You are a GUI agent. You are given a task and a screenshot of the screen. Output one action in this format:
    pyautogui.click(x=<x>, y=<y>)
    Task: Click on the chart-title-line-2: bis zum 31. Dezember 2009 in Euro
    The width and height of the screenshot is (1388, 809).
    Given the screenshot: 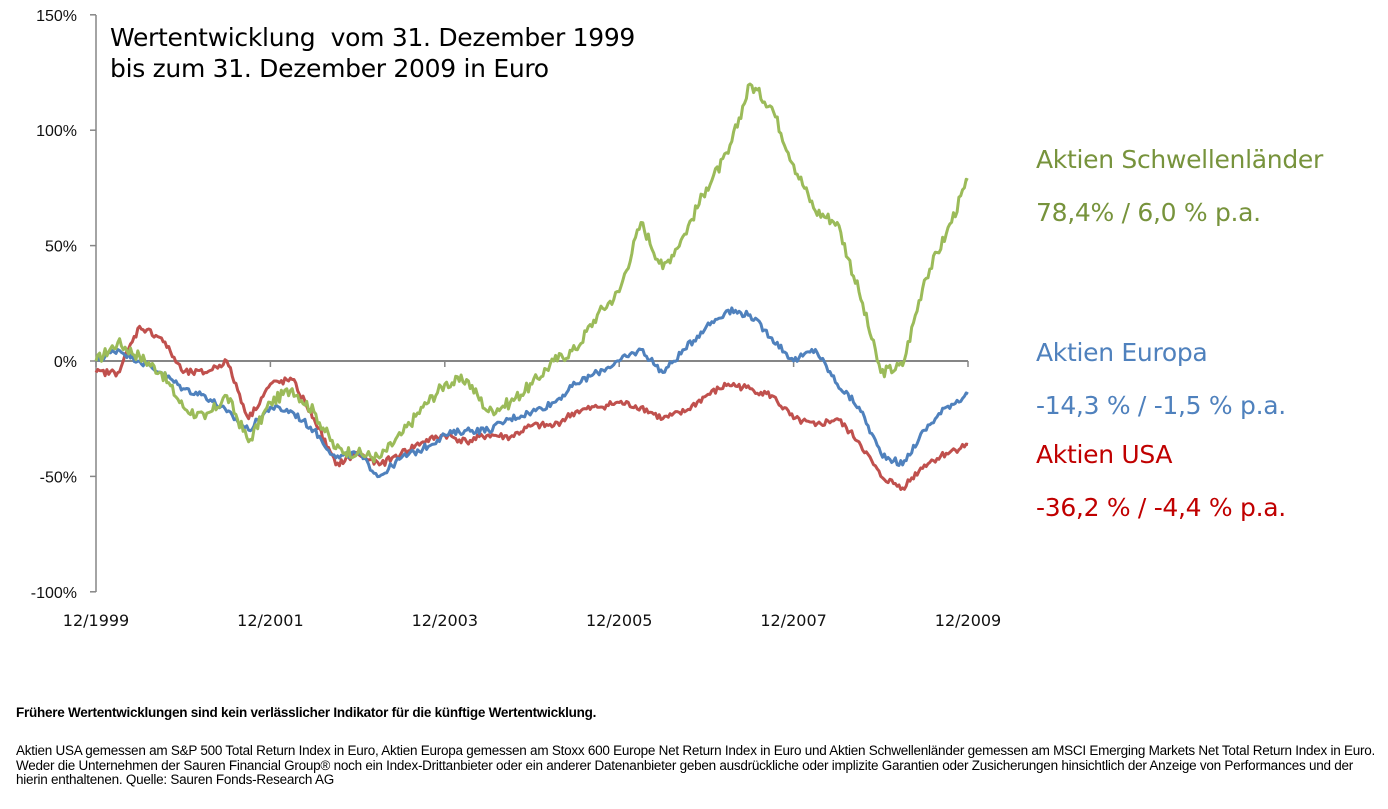 What is the action you would take?
    pyautogui.click(x=329, y=68)
    